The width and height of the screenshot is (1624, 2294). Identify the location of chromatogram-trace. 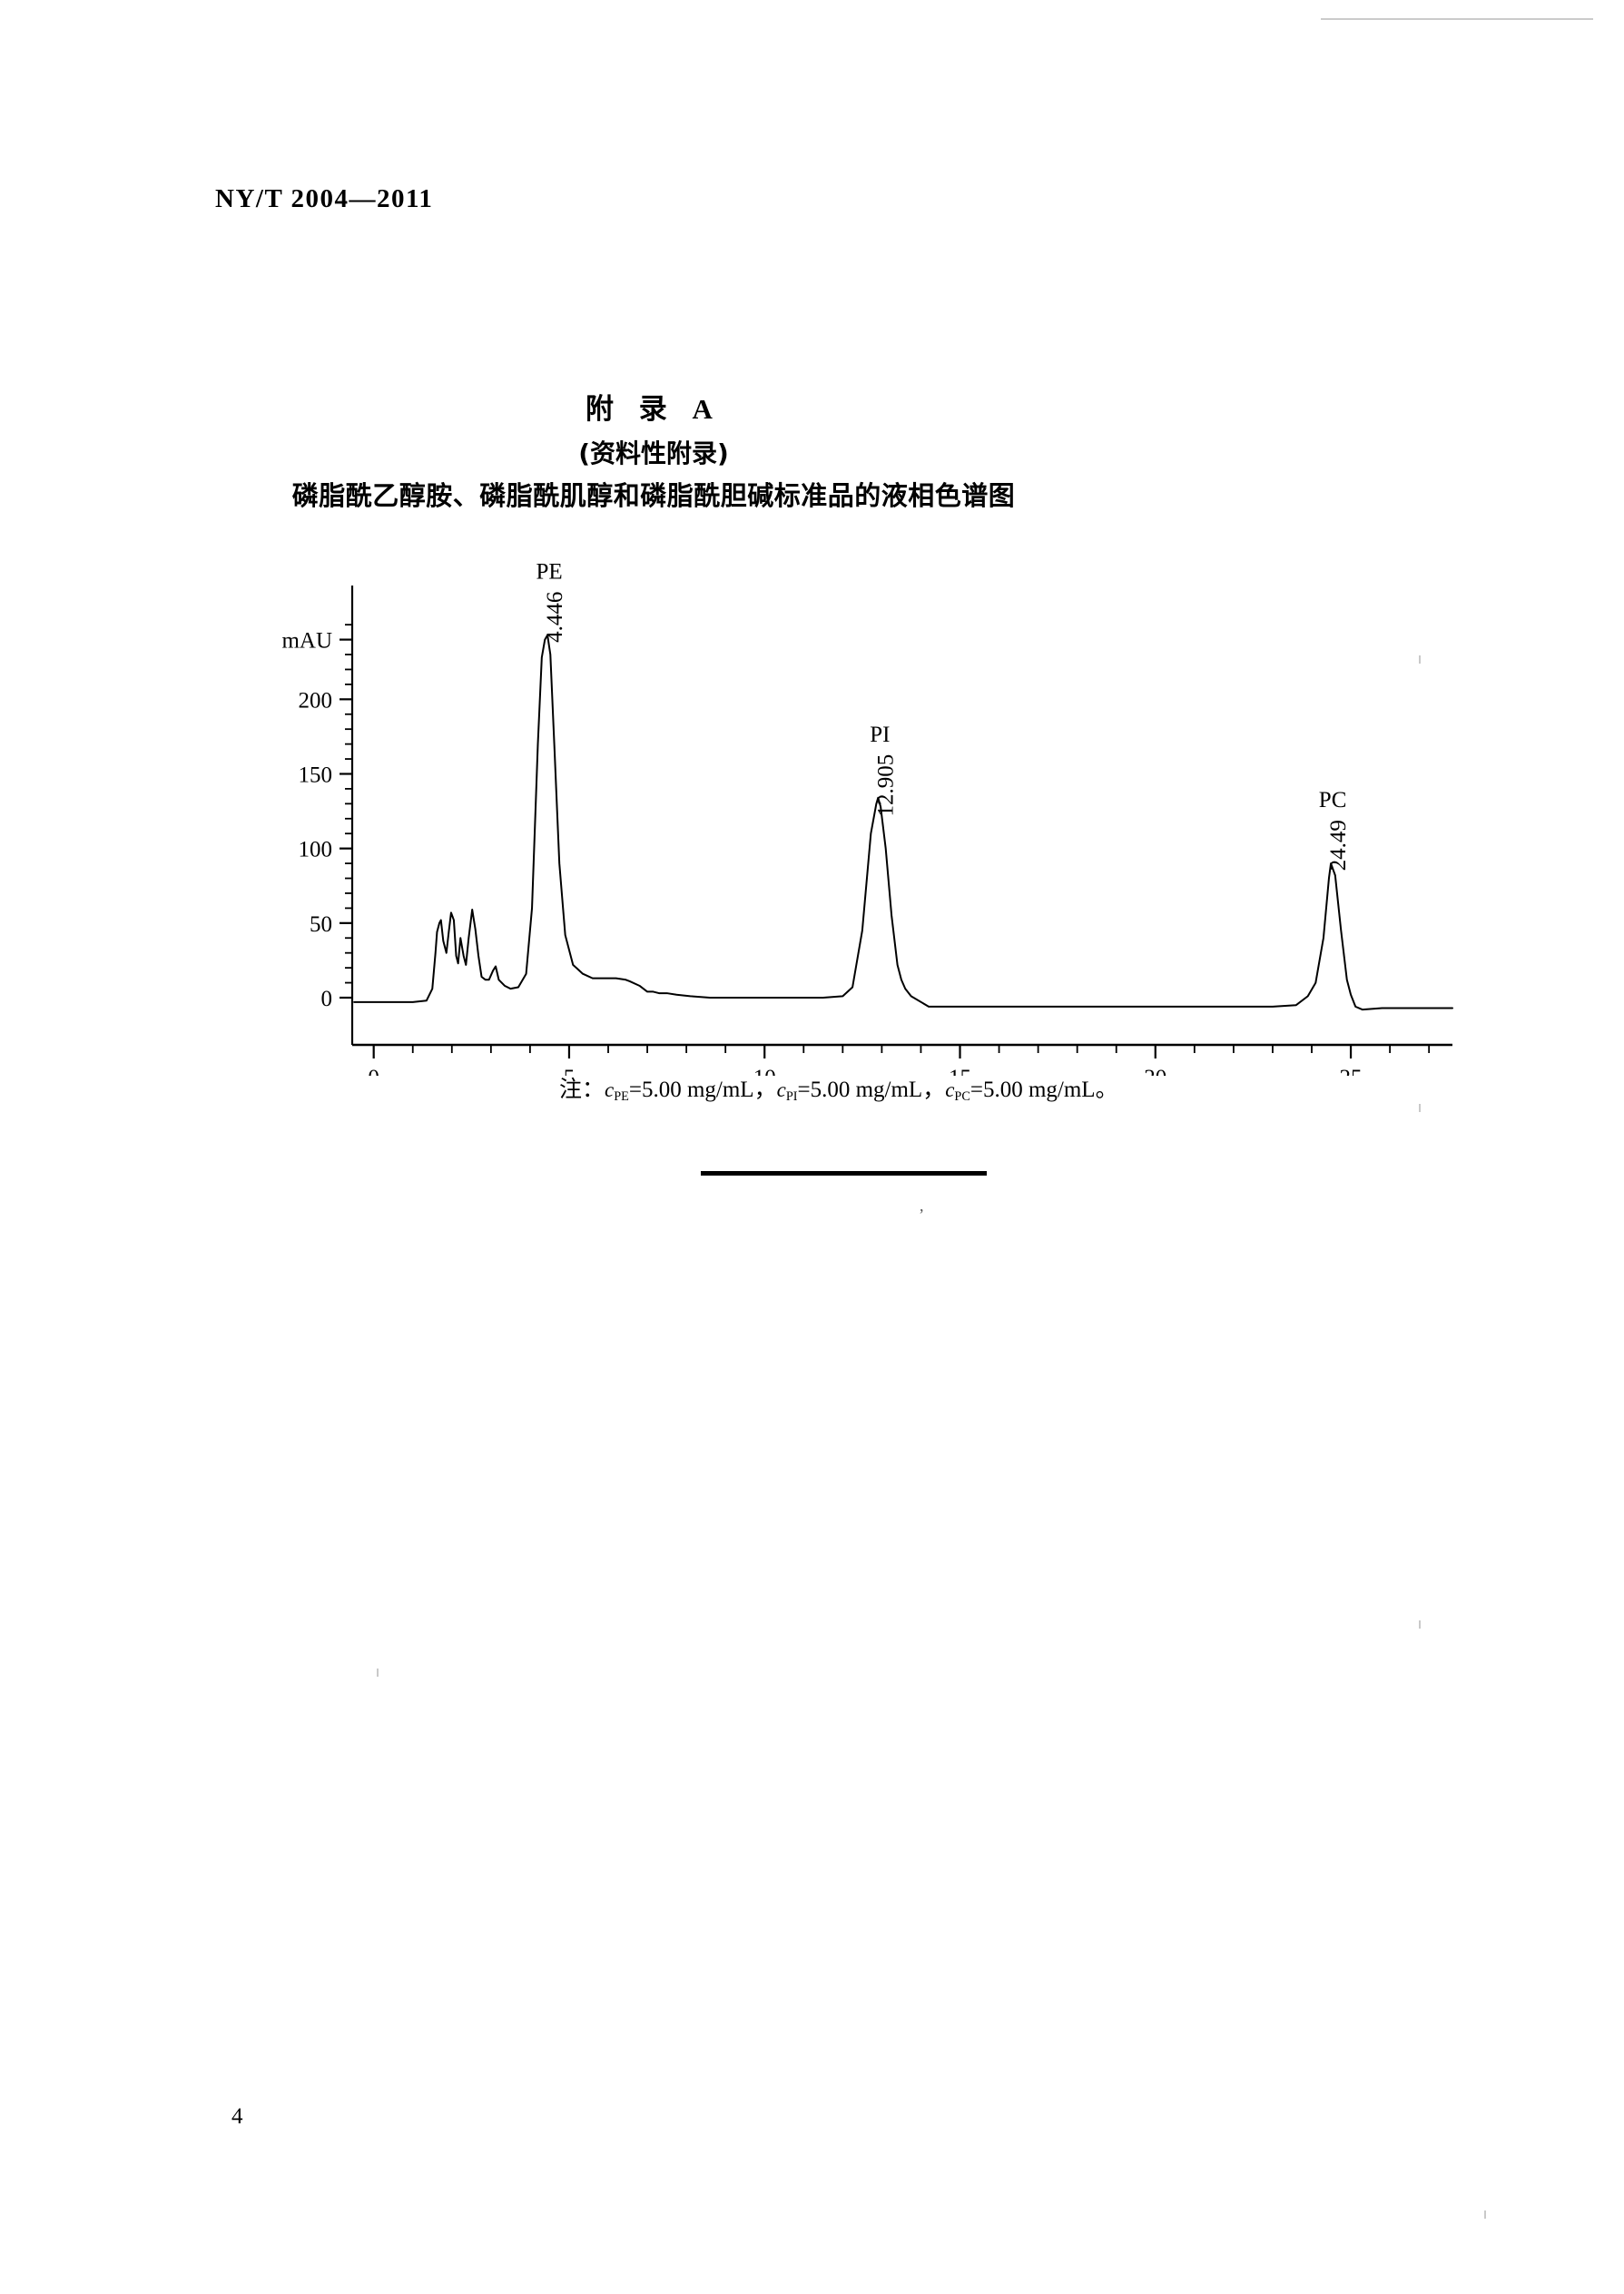
(903, 822).